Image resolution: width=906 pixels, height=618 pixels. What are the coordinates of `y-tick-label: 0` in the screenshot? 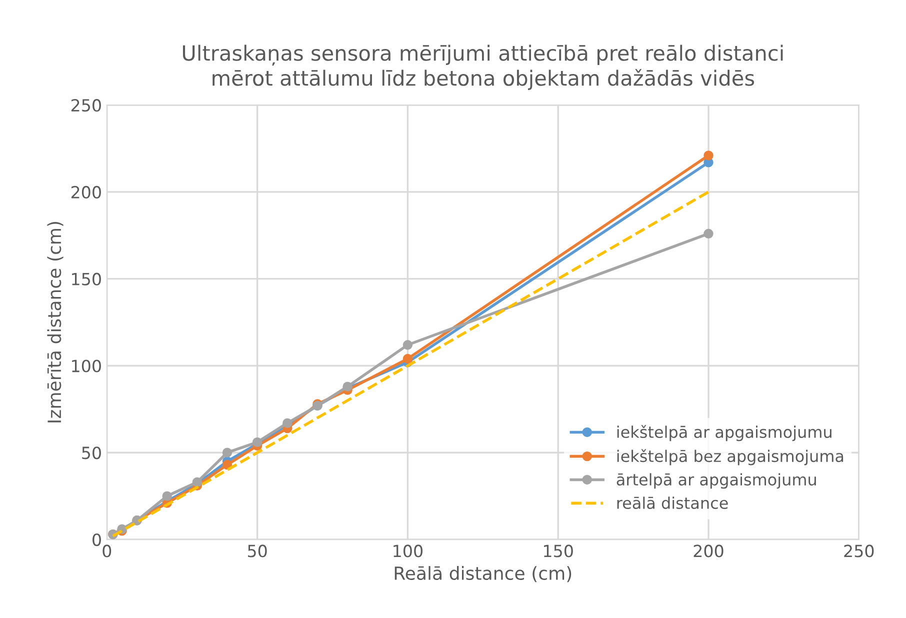 It's located at (96, 539).